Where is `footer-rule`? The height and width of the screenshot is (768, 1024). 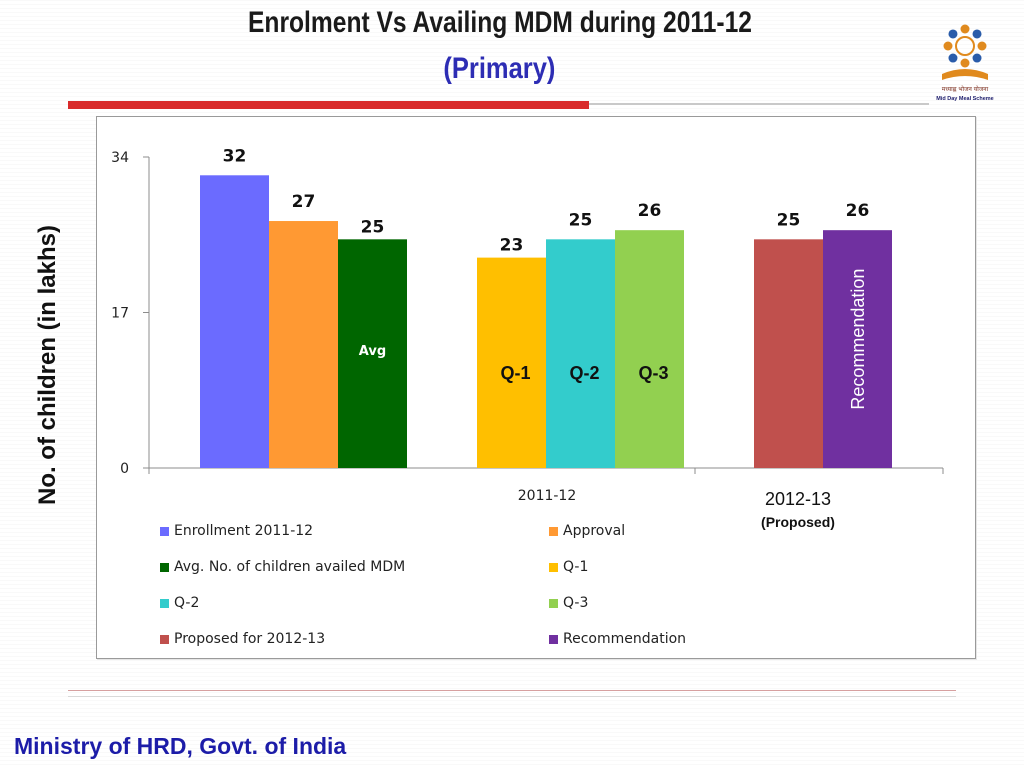 footer-rule is located at coordinates (512, 690).